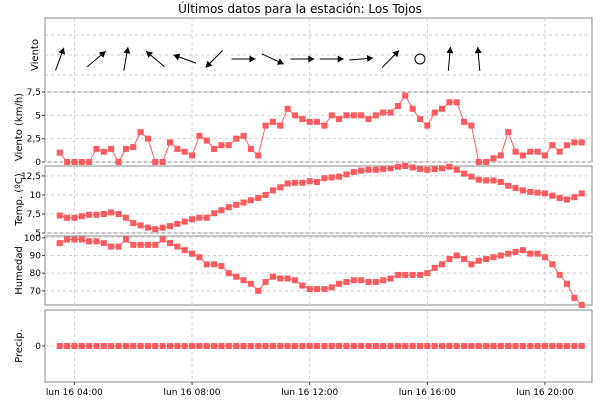 The width and height of the screenshot is (600, 400). What do you see at coordinates (420, 59) in the screenshot?
I see `calm-wind-marker` at bounding box center [420, 59].